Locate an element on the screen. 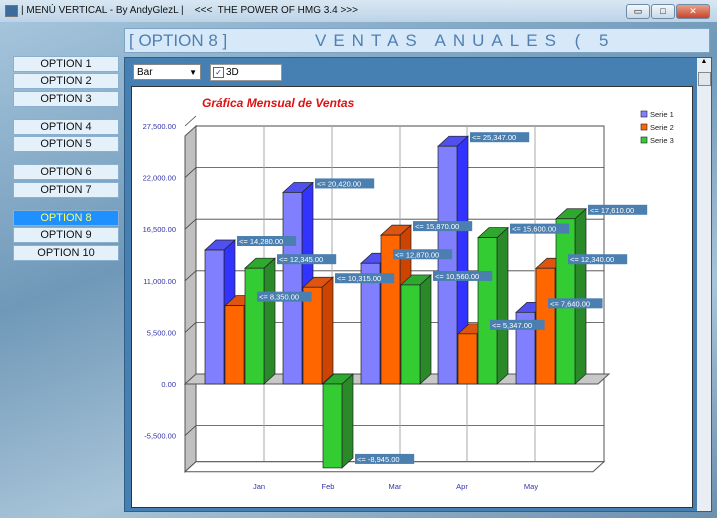 This screenshot has width=717, height=518. data-label: <= 10,315.00 is located at coordinates (359, 278).